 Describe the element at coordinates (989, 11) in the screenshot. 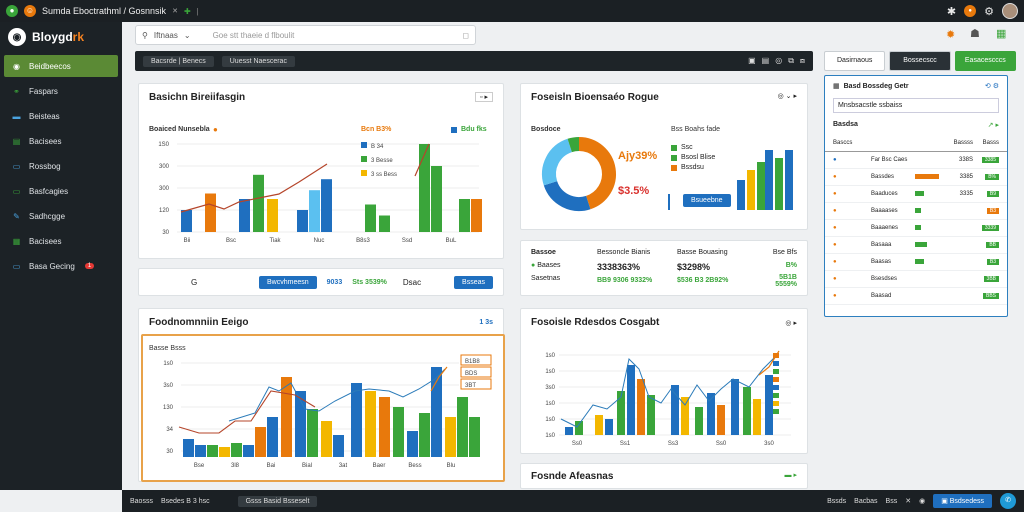

I see `settings-icon: ⚙` at that location.